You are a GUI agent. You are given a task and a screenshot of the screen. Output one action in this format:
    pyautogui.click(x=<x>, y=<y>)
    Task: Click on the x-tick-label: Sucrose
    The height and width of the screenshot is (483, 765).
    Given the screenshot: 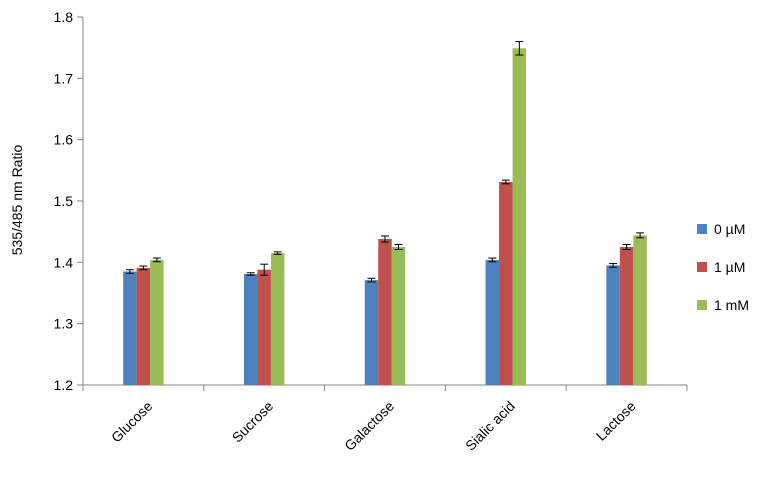 What is the action you would take?
    pyautogui.click(x=253, y=422)
    